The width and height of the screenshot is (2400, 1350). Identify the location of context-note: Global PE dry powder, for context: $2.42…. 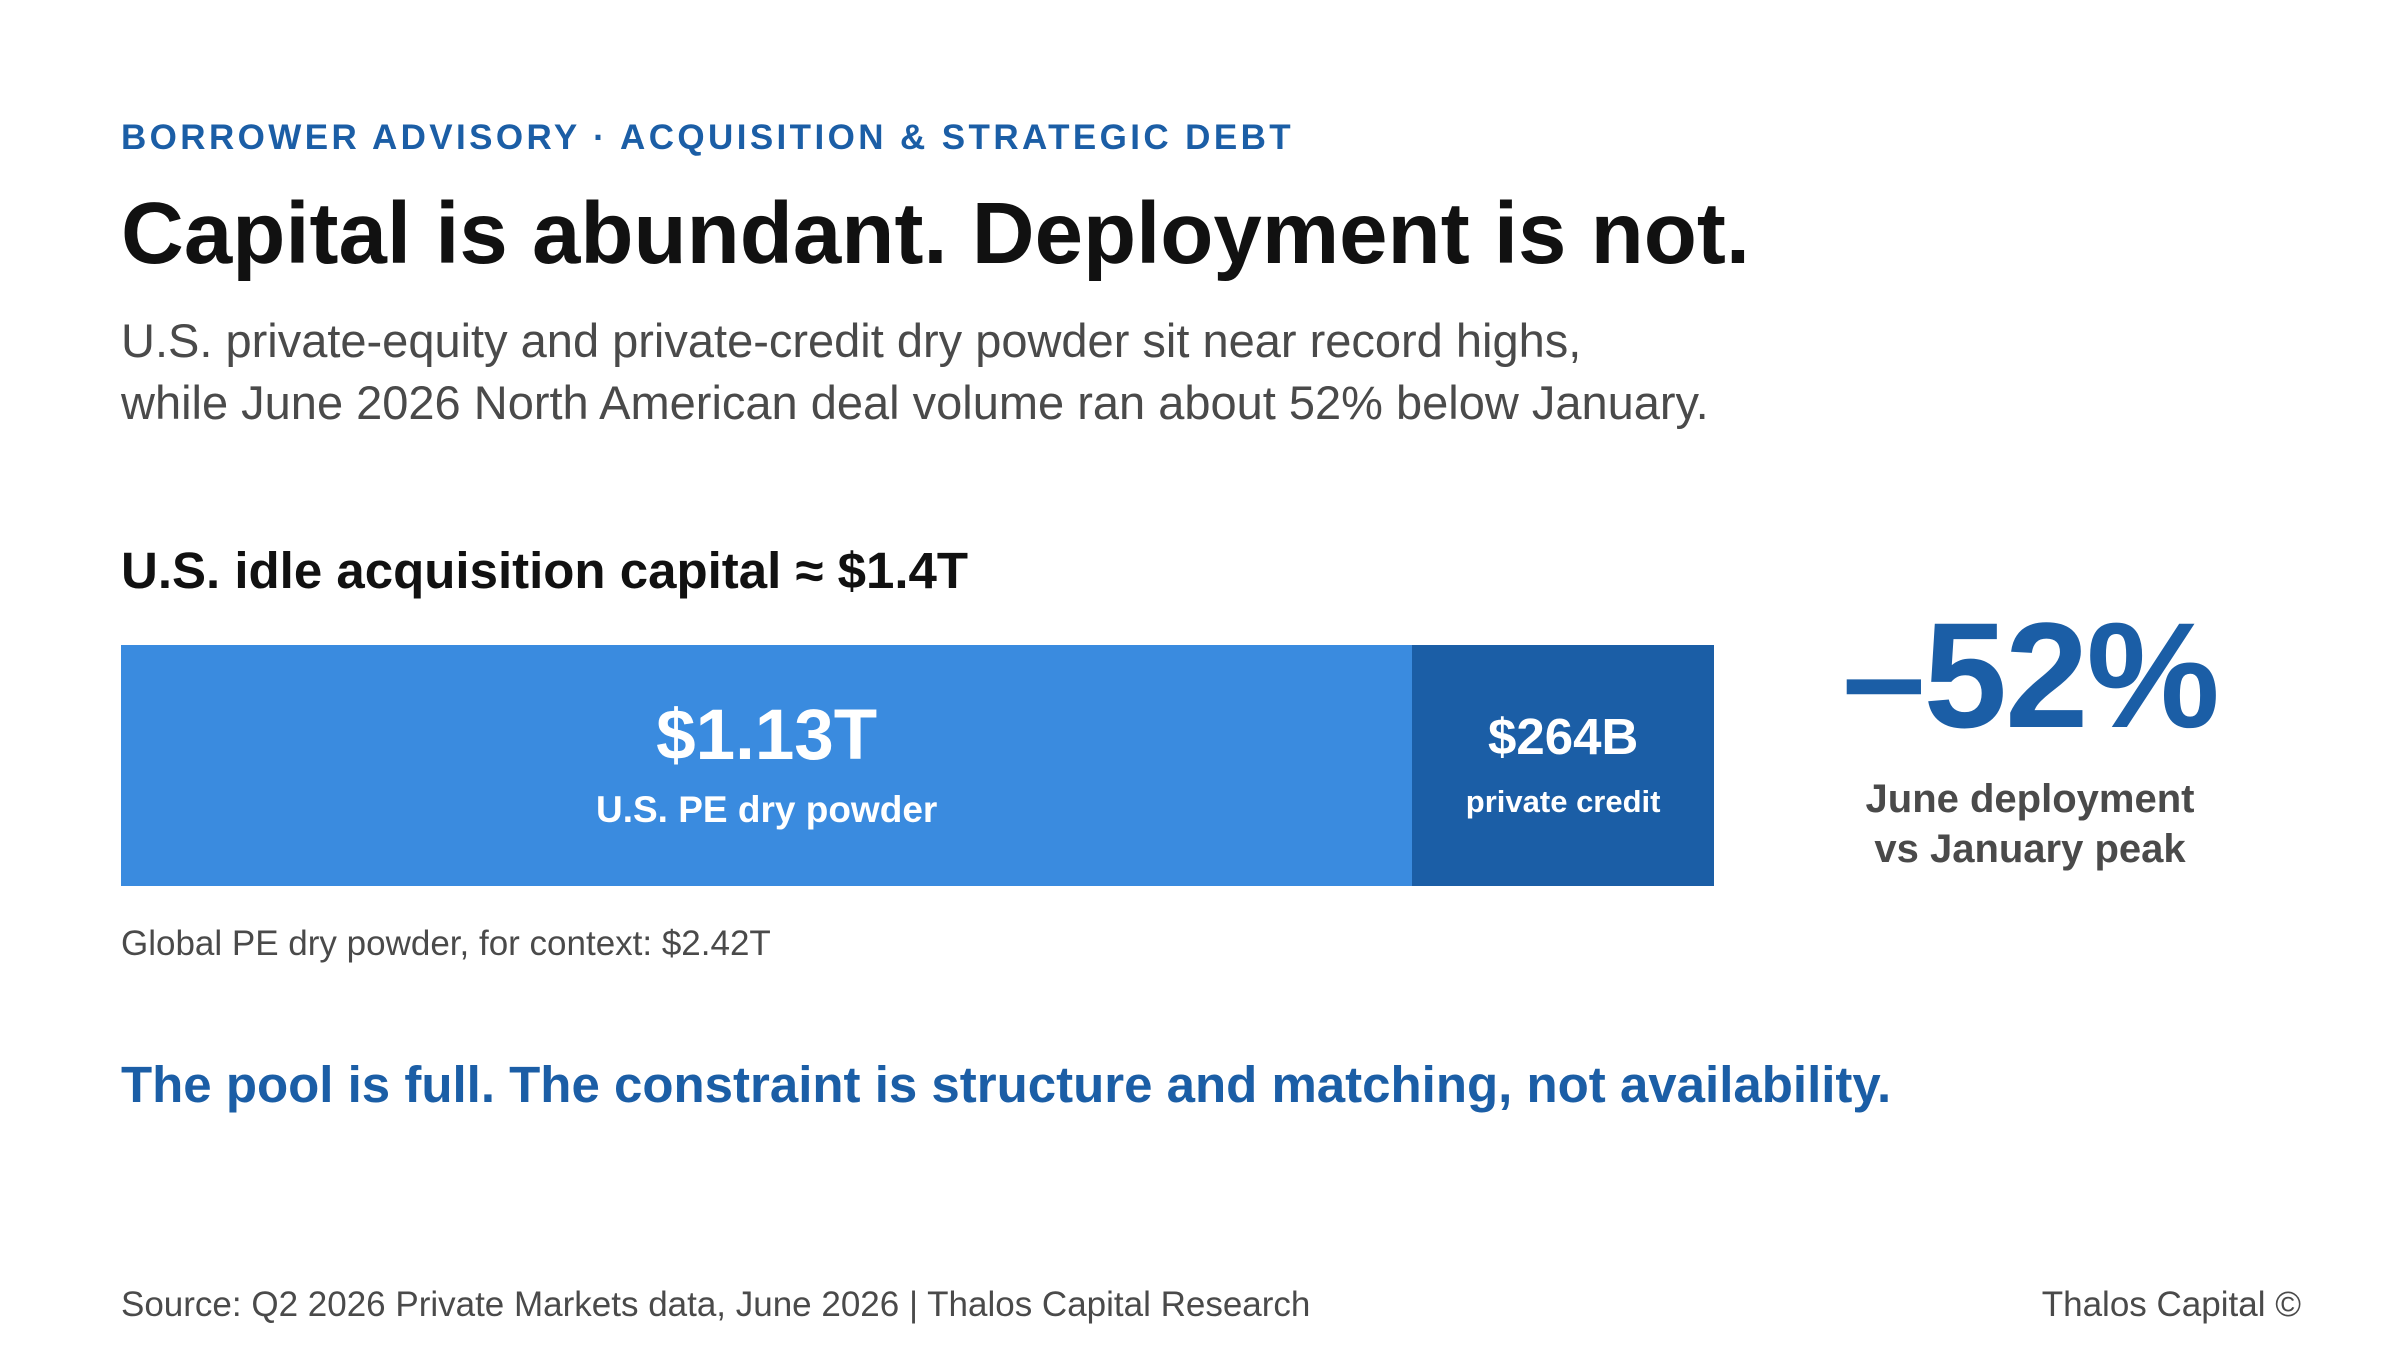
(446, 943).